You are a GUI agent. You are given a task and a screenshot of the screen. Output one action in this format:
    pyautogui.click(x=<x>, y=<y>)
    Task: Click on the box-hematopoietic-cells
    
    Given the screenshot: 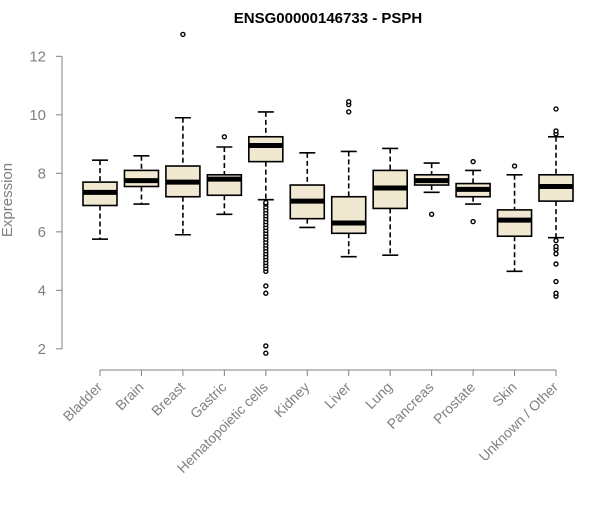 What is the action you would take?
    pyautogui.click(x=266, y=233)
    